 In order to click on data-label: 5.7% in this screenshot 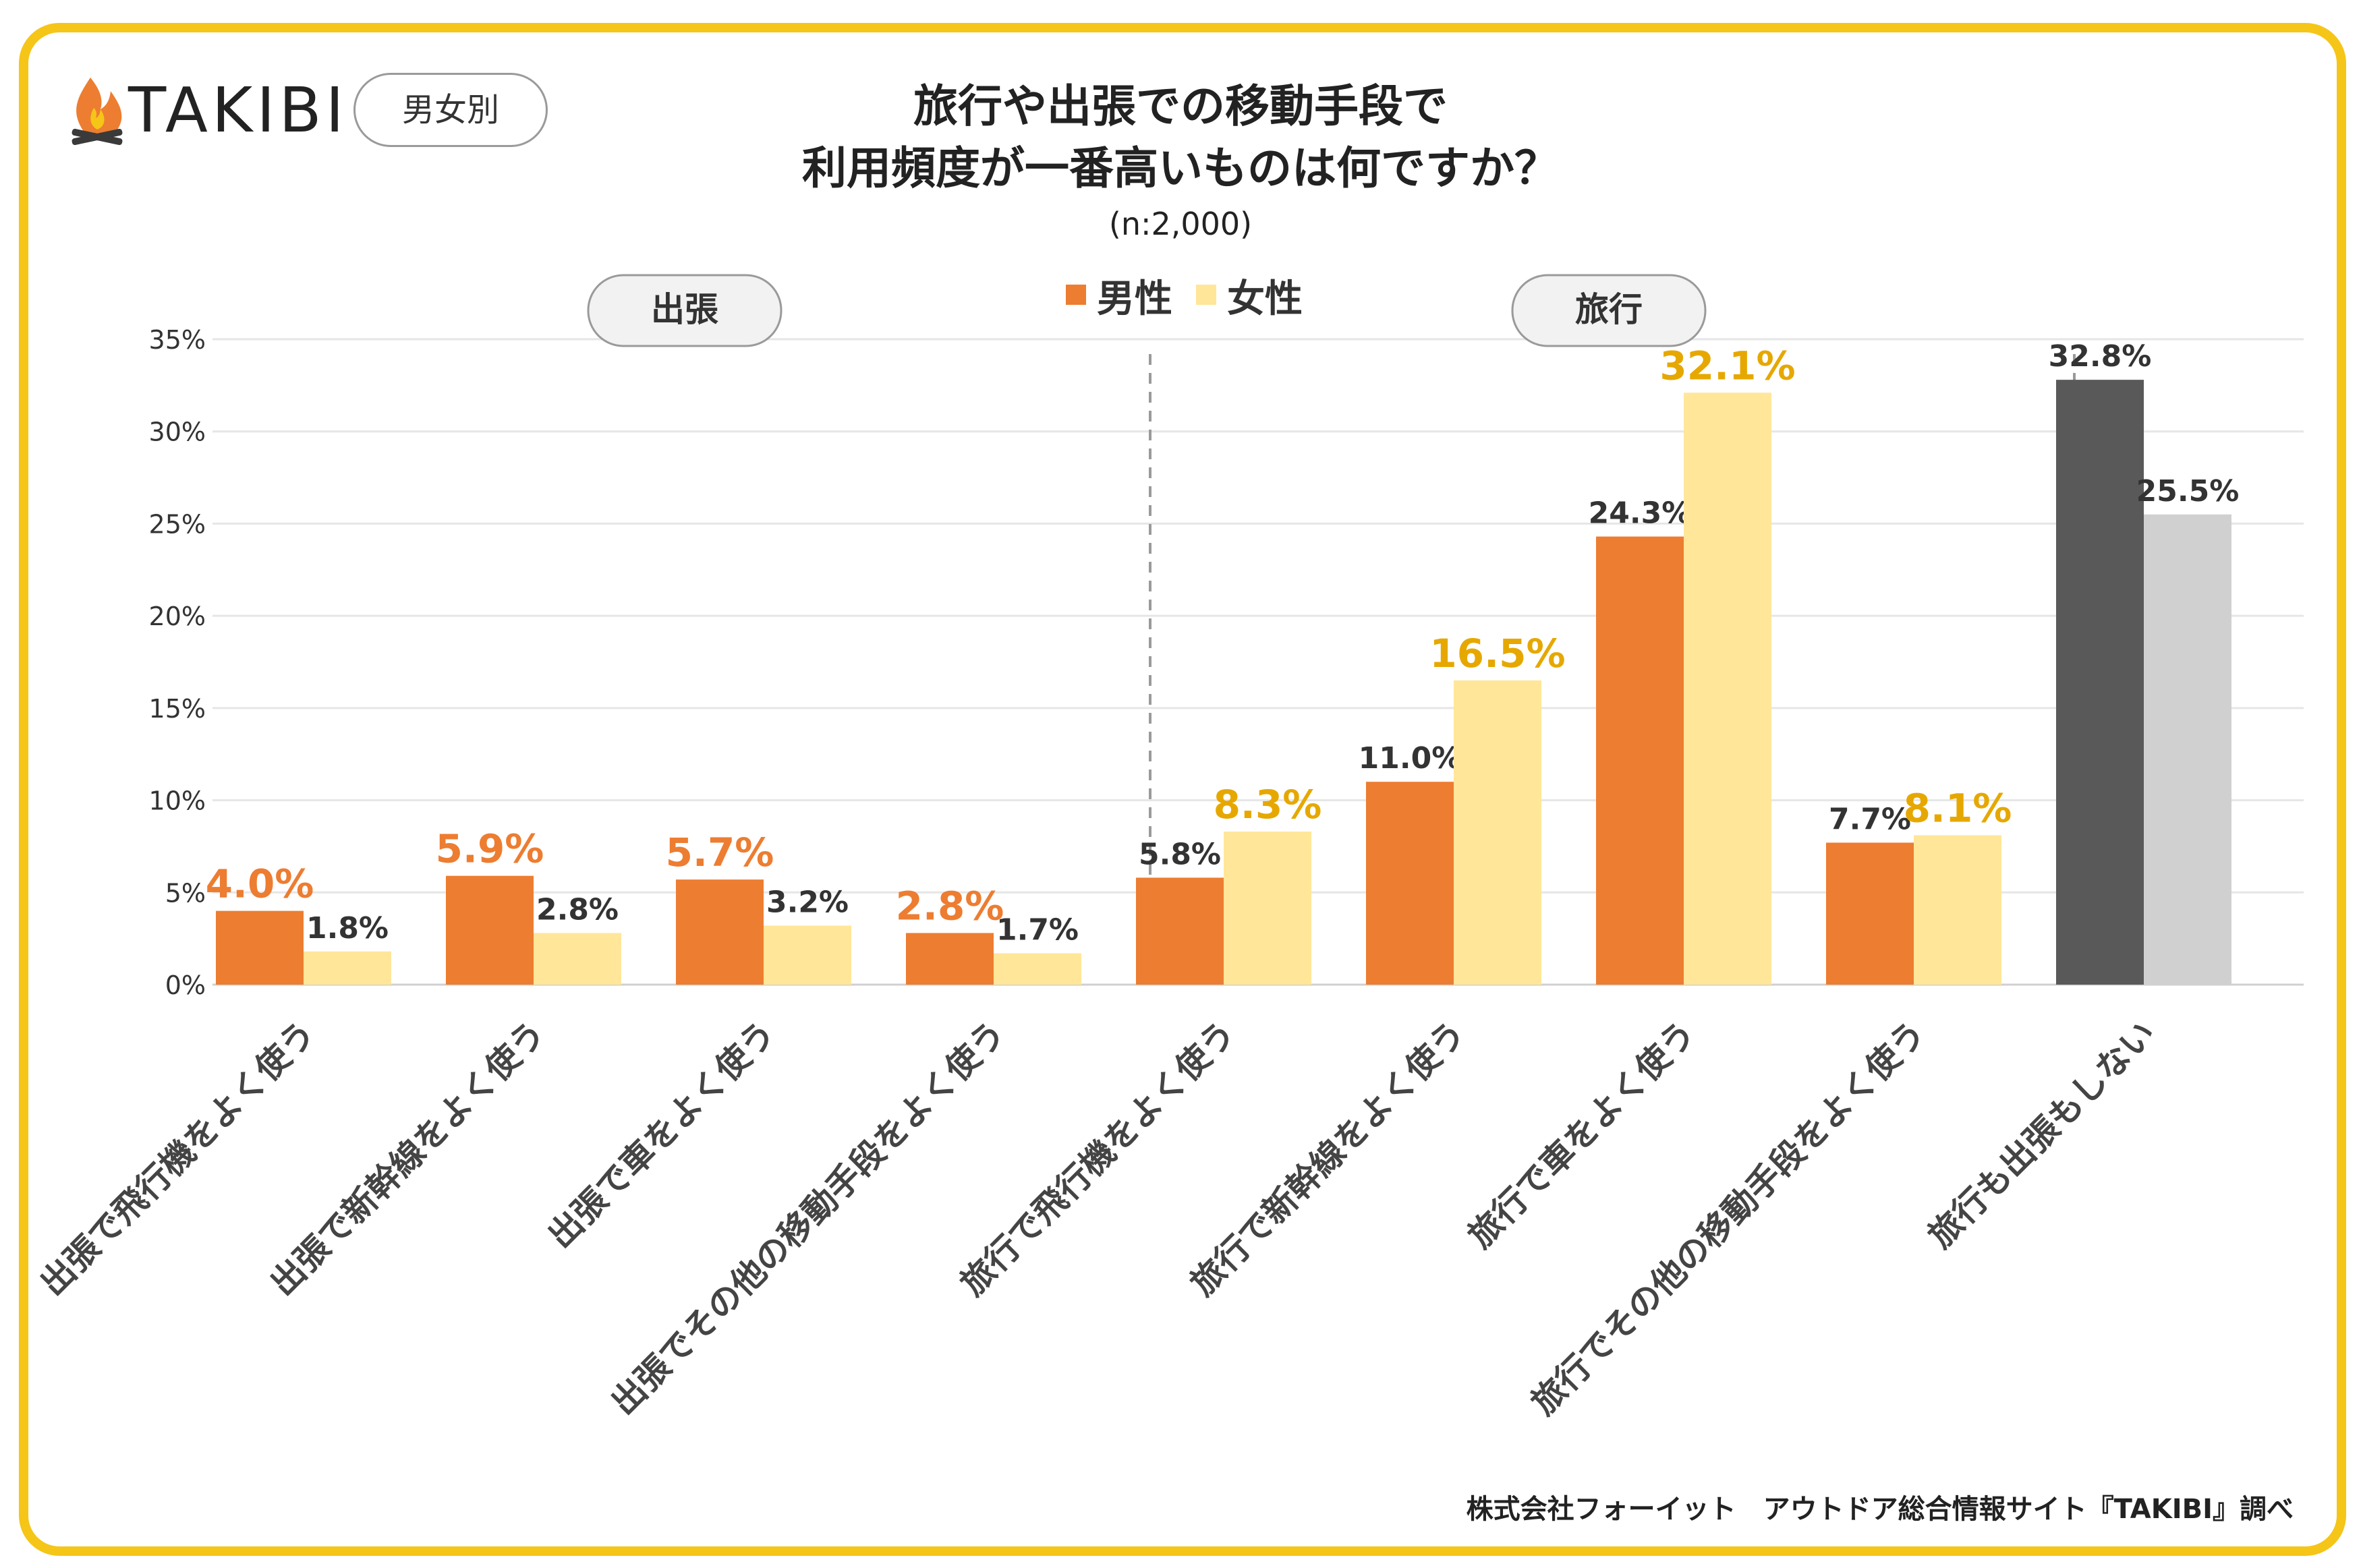, I will do `click(720, 852)`.